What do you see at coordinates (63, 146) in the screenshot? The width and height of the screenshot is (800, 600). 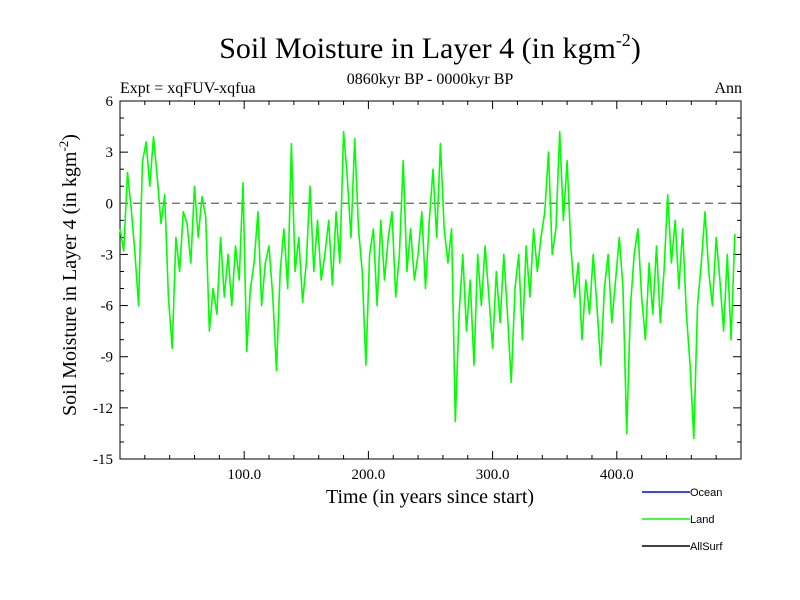 I see `y-axis-label-sup: -2` at bounding box center [63, 146].